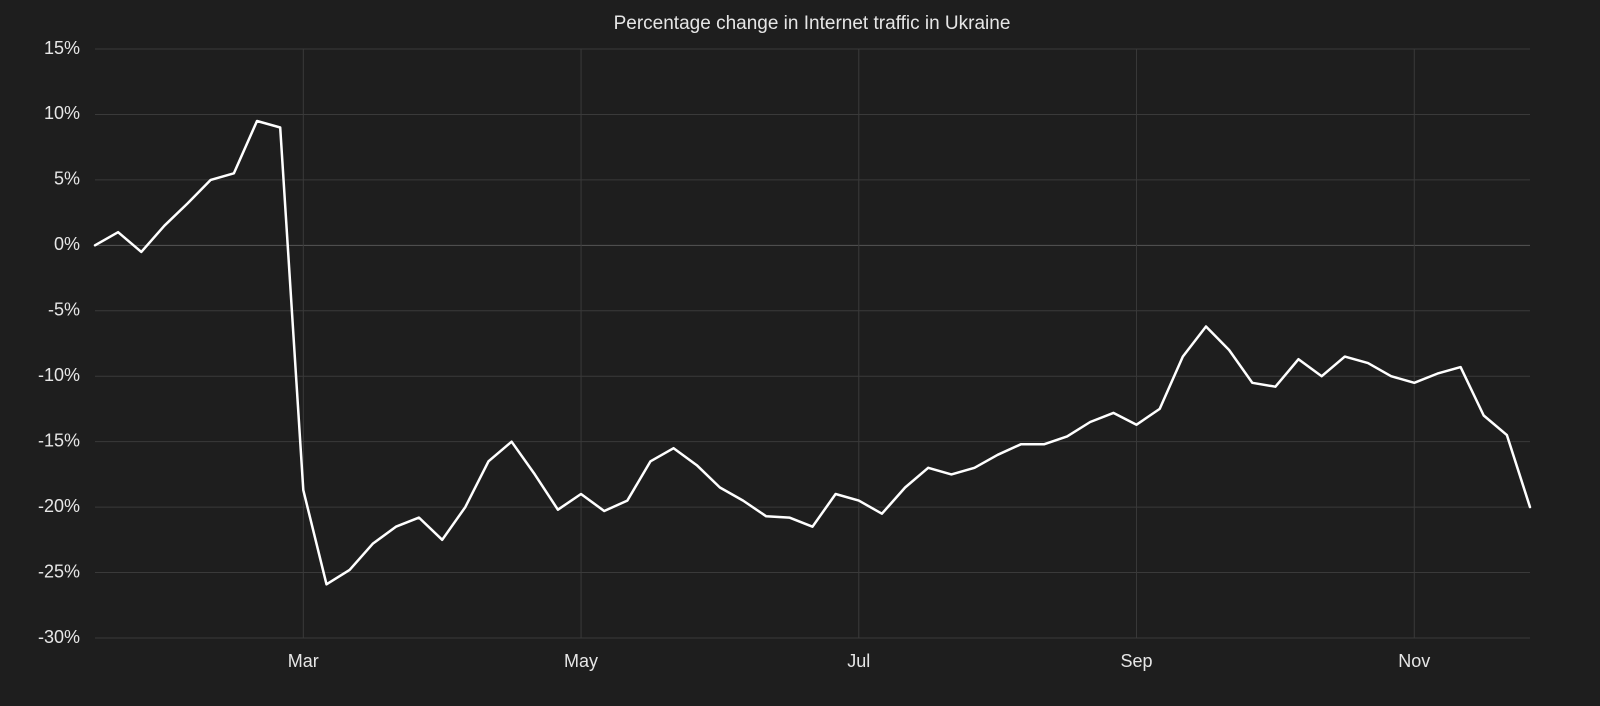  What do you see at coordinates (64, 310) in the screenshot?
I see `y-tick-label: -5%` at bounding box center [64, 310].